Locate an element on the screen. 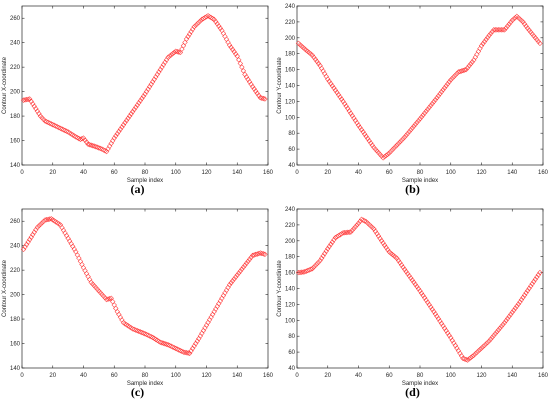  y-axis-label: Contour X-coordinate is located at coordinates (5, 85).